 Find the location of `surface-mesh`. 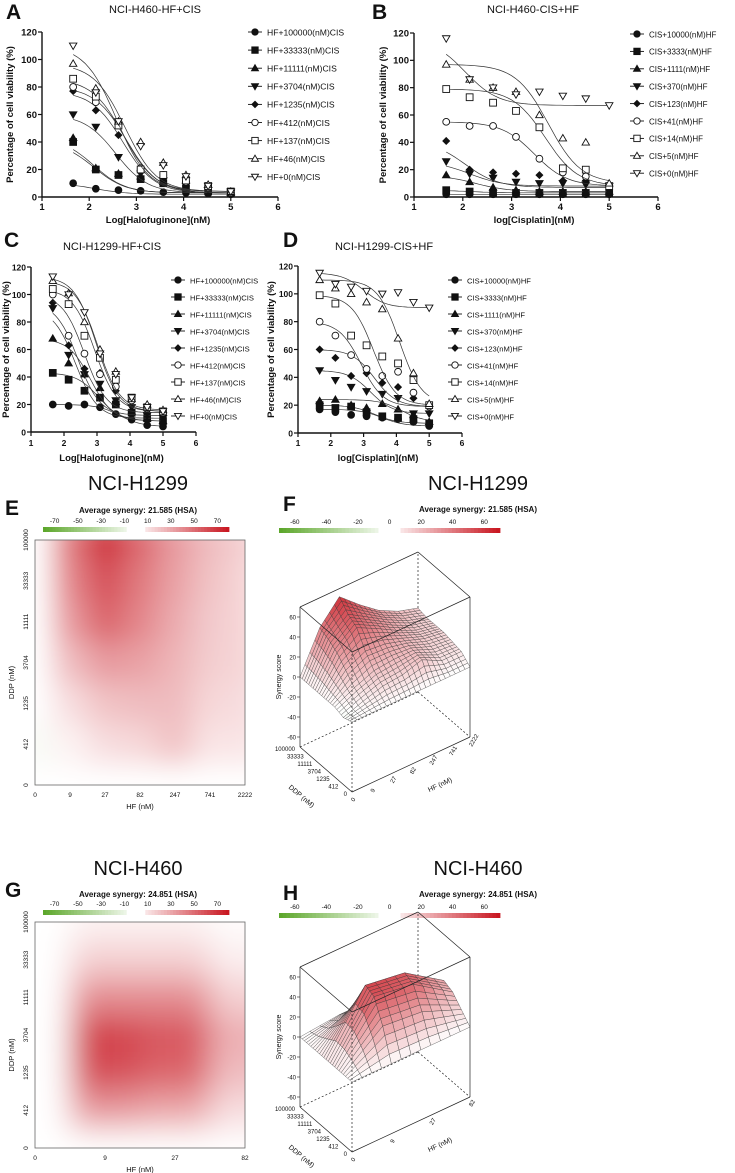

surface-mesh is located at coordinates (385, 659).